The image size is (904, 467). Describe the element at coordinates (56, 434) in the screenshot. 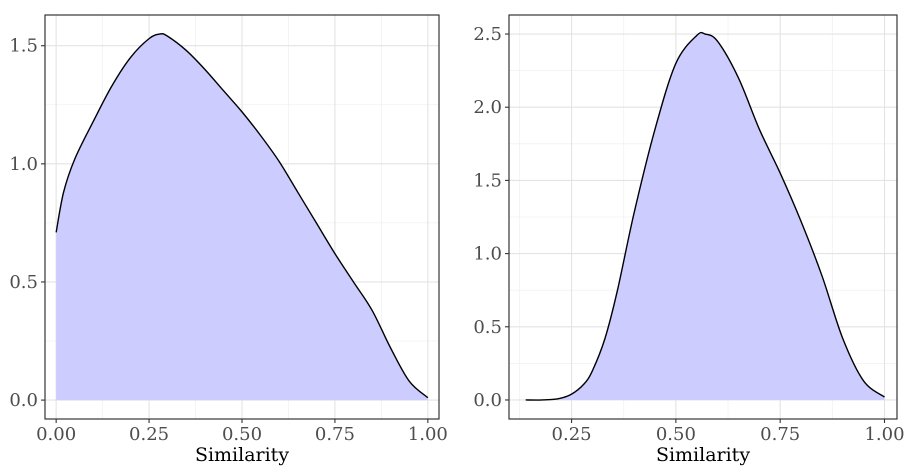

I see `x-tick-label: 0.00` at that location.